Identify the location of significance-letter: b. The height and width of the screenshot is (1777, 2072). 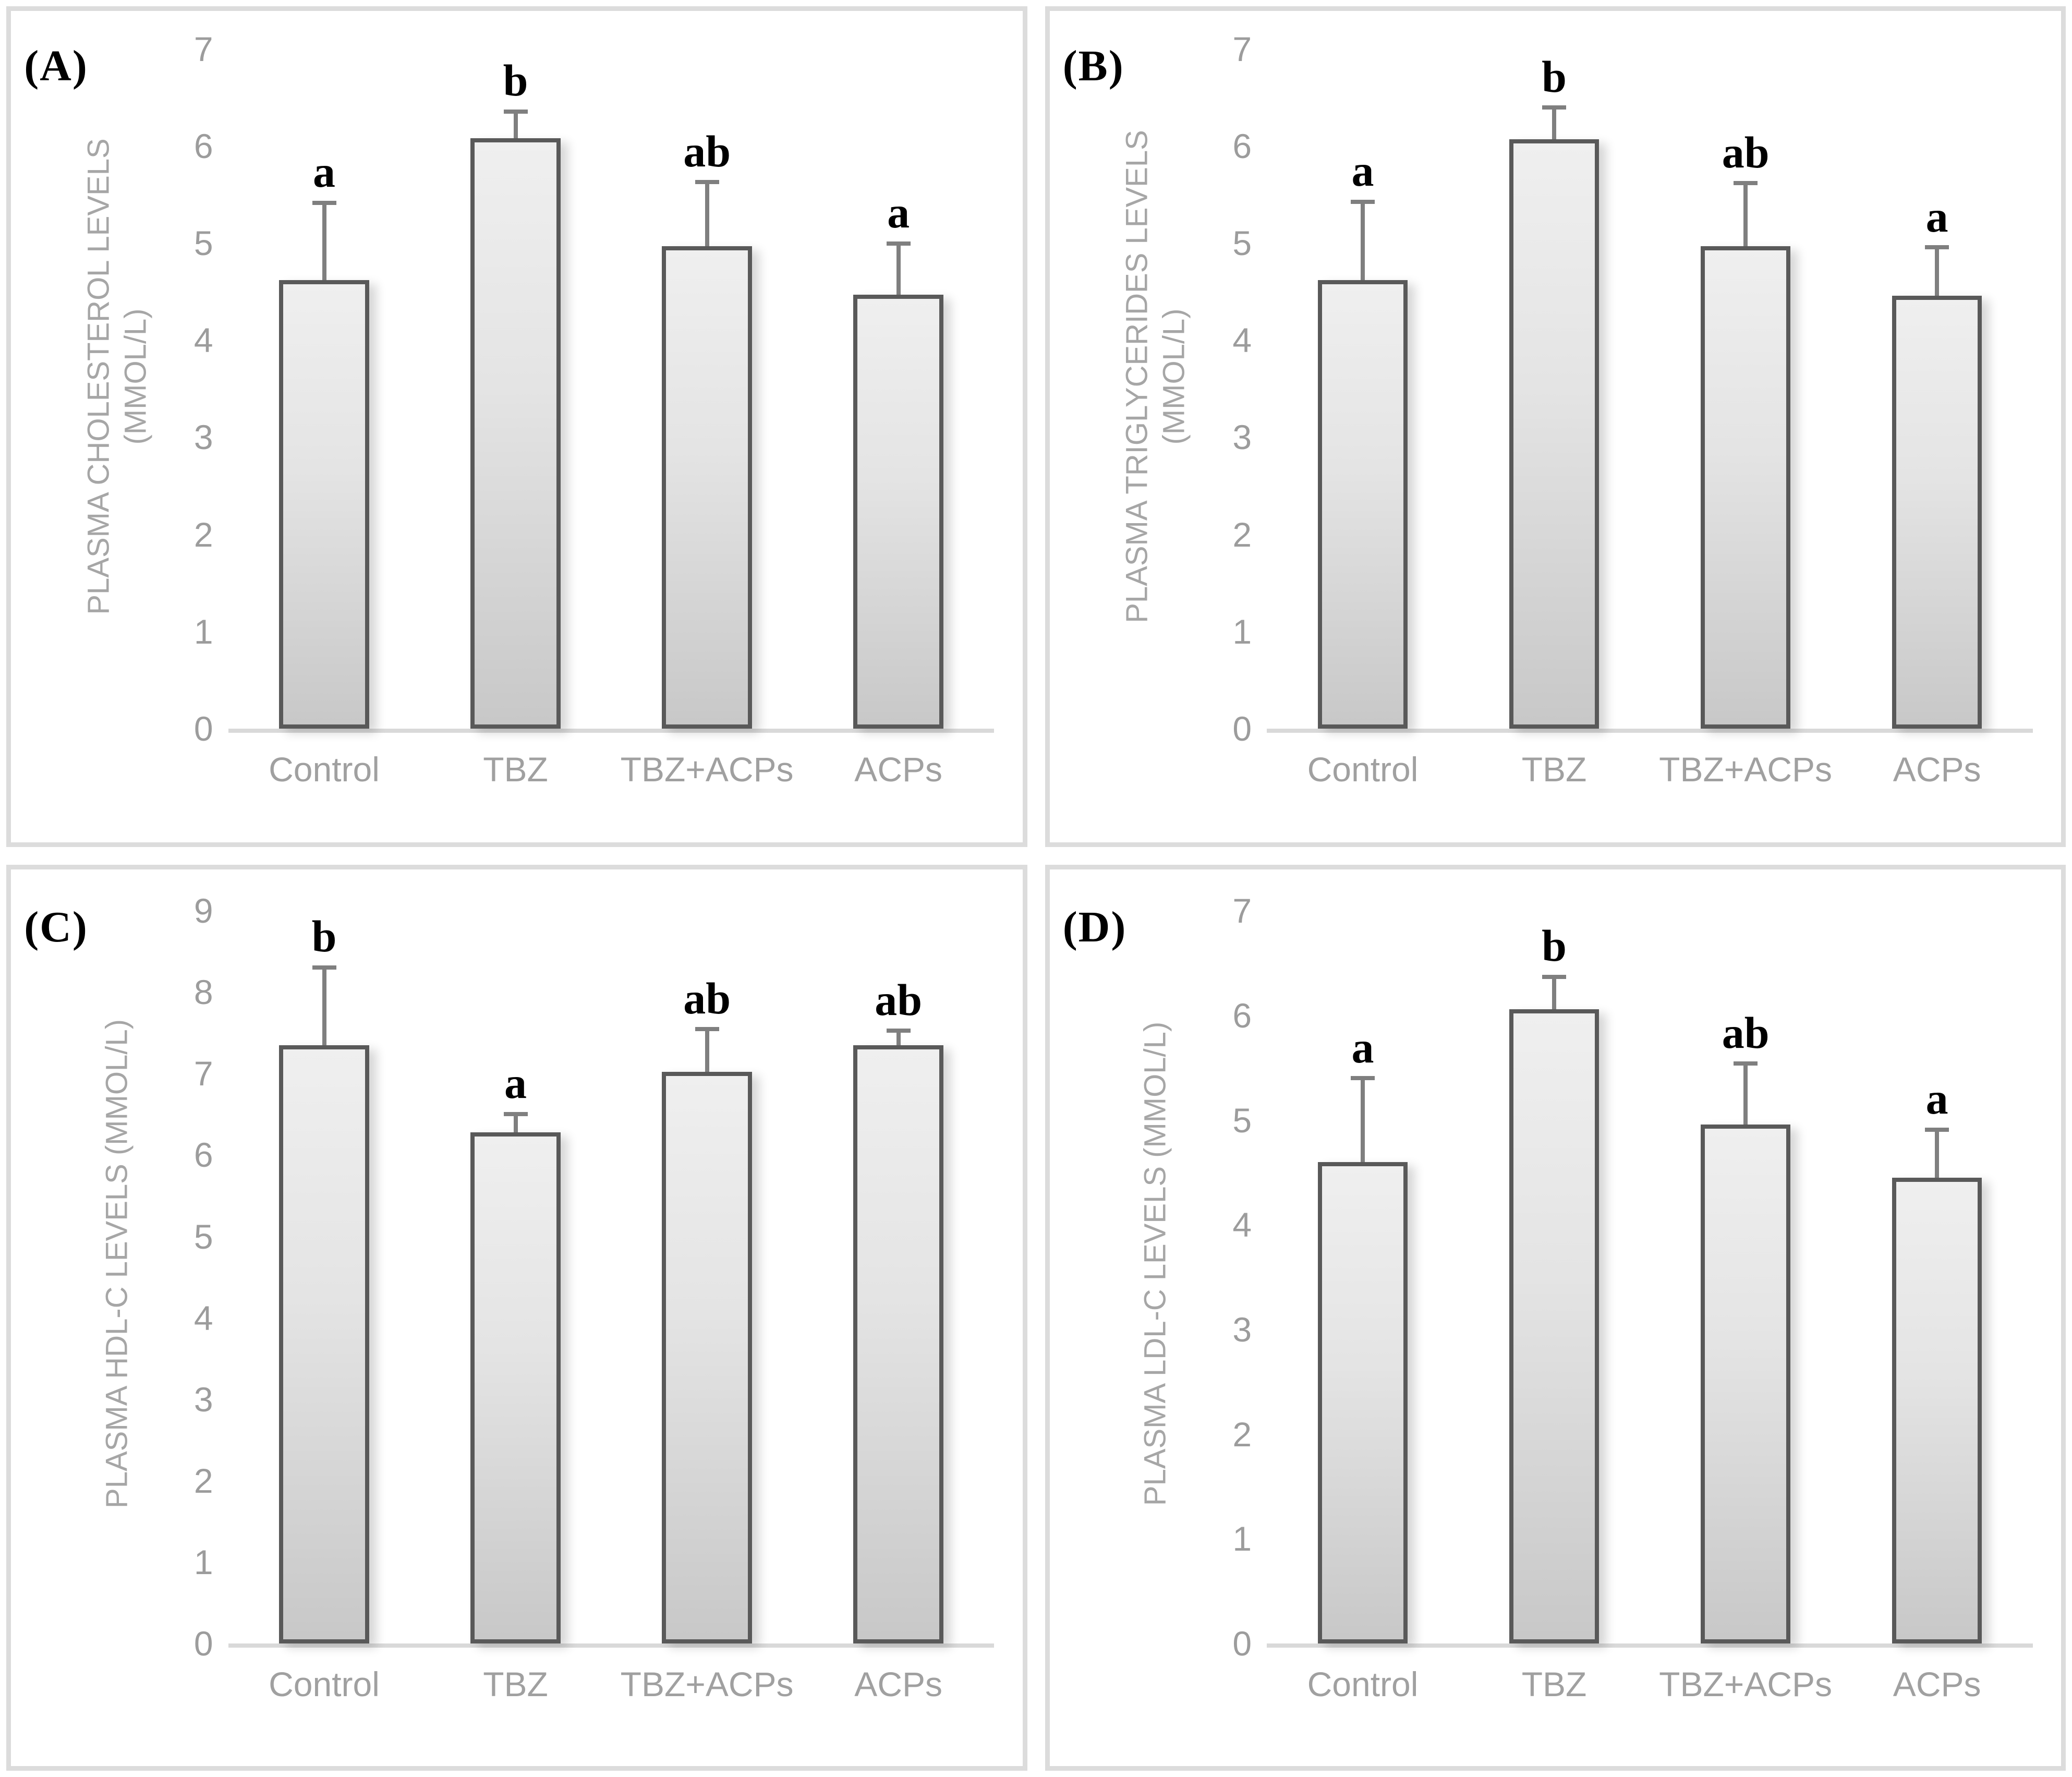
(1554, 946).